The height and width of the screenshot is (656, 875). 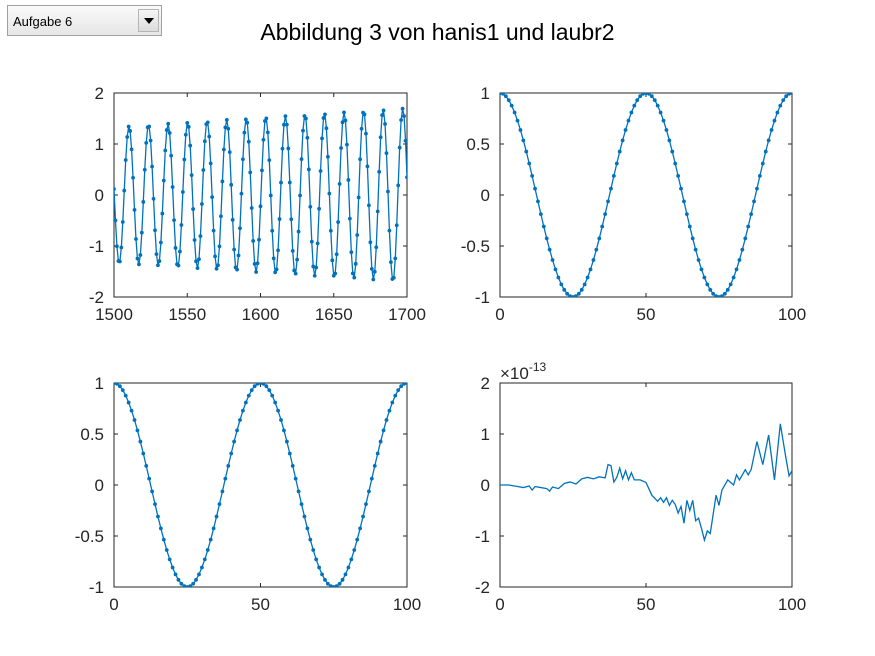 What do you see at coordinates (482, 587) in the screenshot?
I see `y-tick-label: -2` at bounding box center [482, 587].